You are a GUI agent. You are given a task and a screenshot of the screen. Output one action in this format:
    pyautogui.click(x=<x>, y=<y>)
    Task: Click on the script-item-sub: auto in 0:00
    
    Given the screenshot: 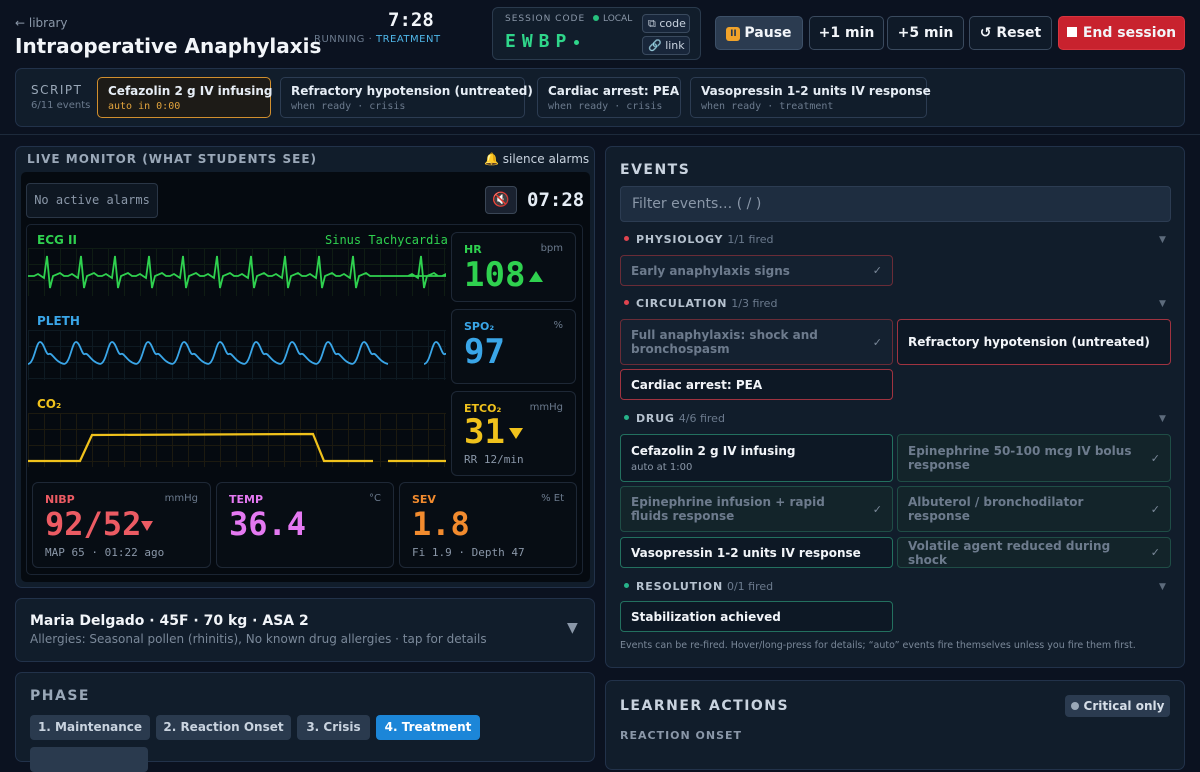 What is the action you would take?
    pyautogui.click(x=144, y=106)
    